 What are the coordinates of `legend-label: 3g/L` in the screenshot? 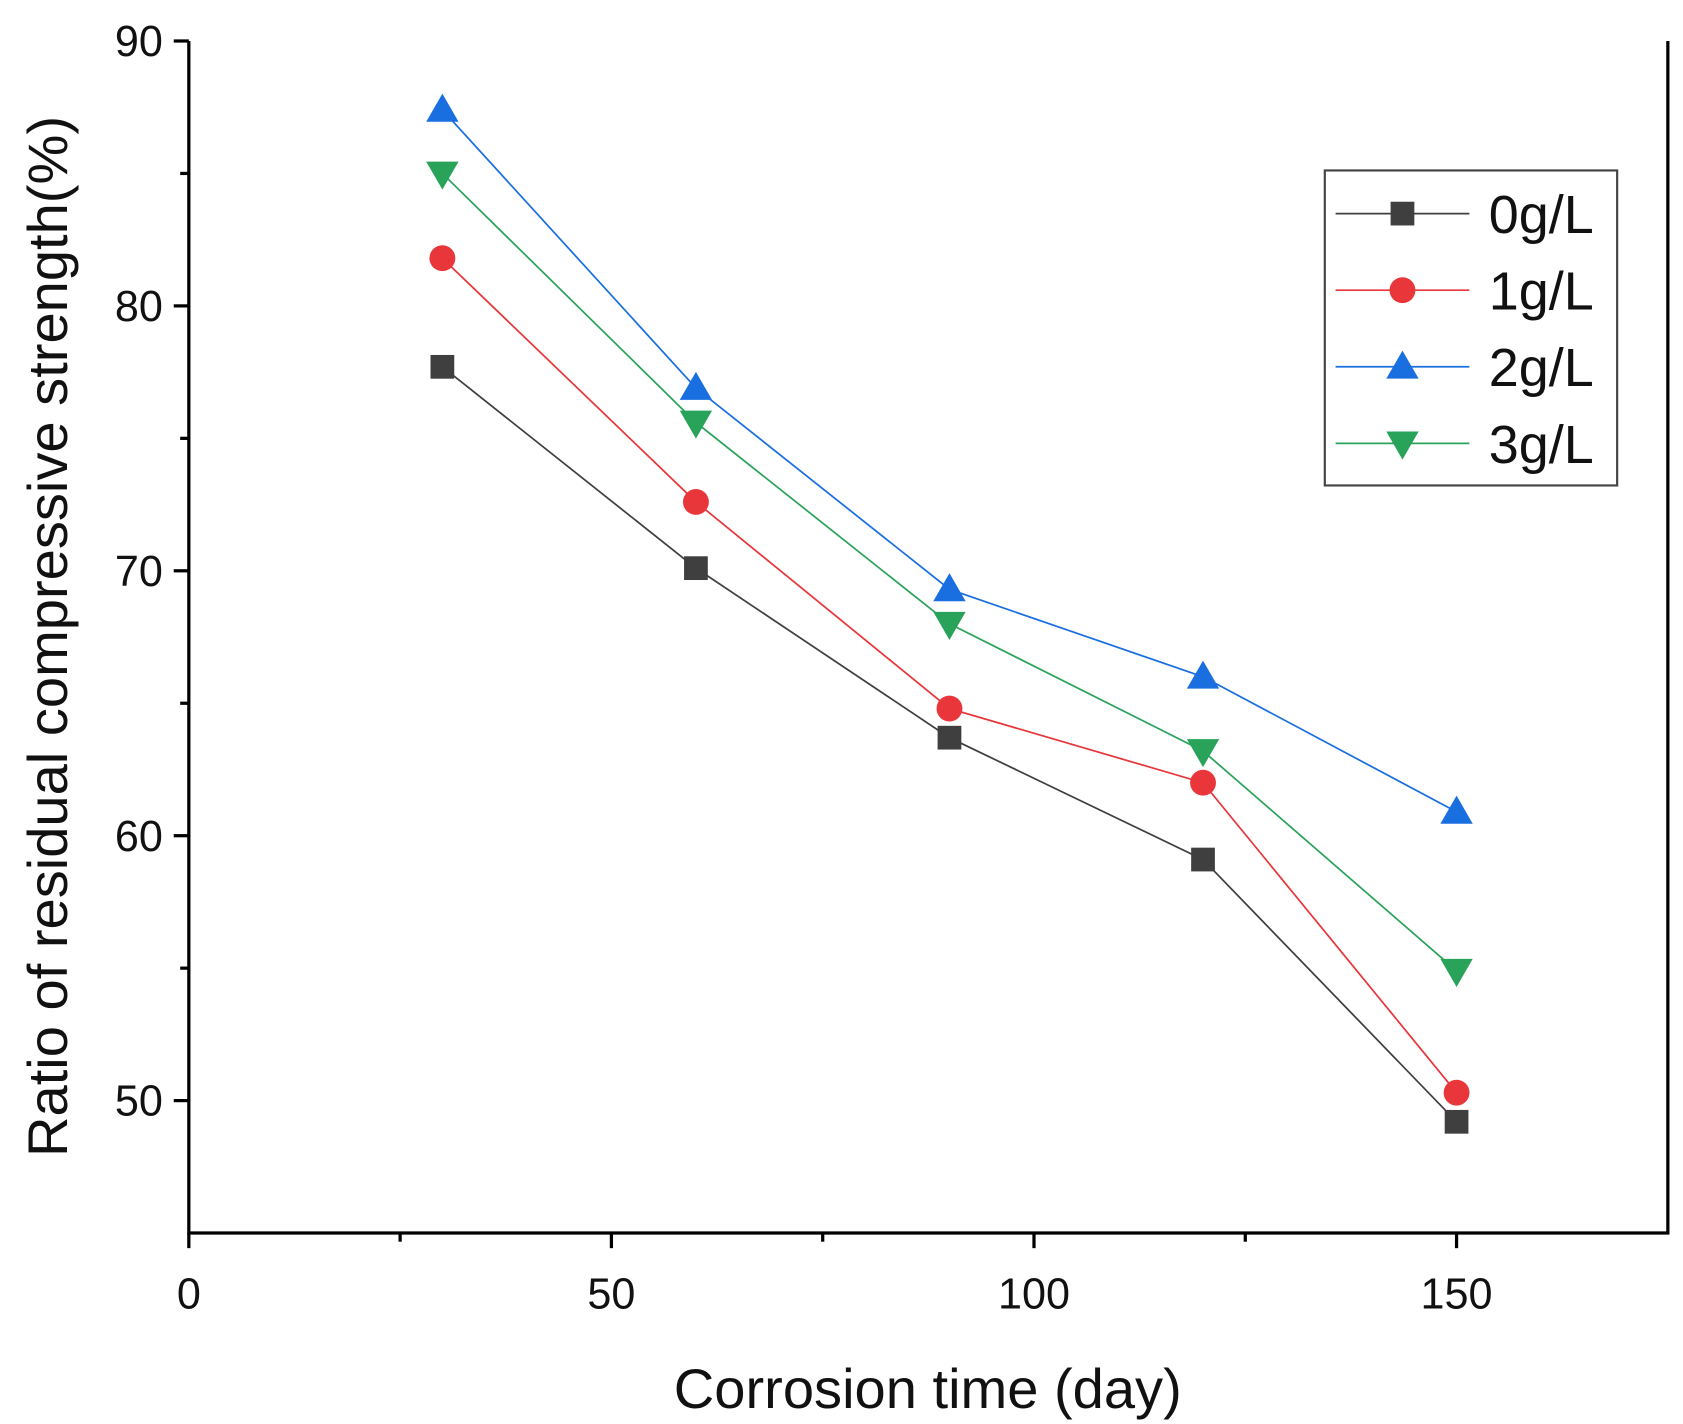 It's located at (1541, 445).